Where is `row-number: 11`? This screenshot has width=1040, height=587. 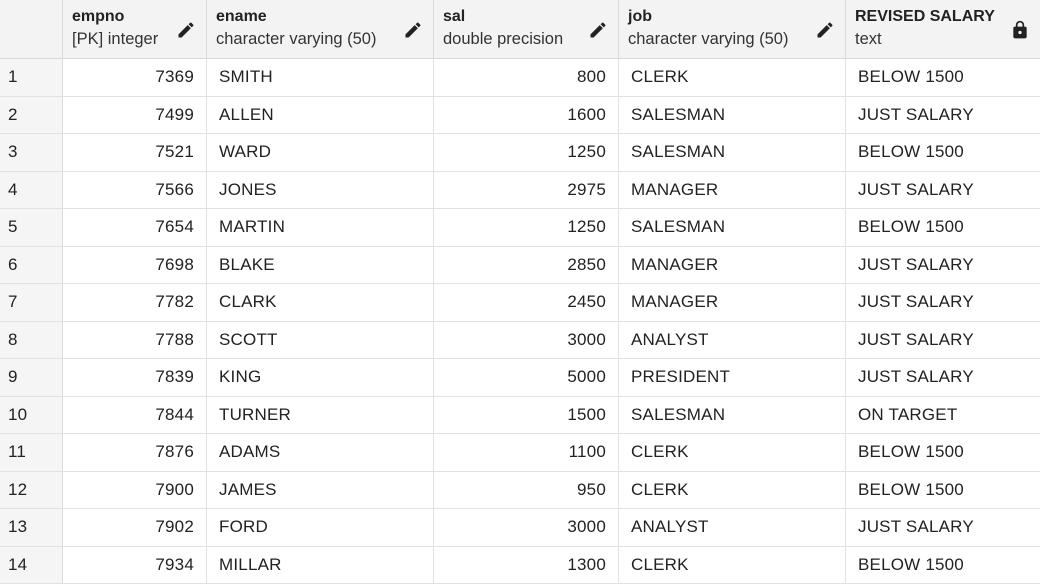 row-number: 11 is located at coordinates (31, 452).